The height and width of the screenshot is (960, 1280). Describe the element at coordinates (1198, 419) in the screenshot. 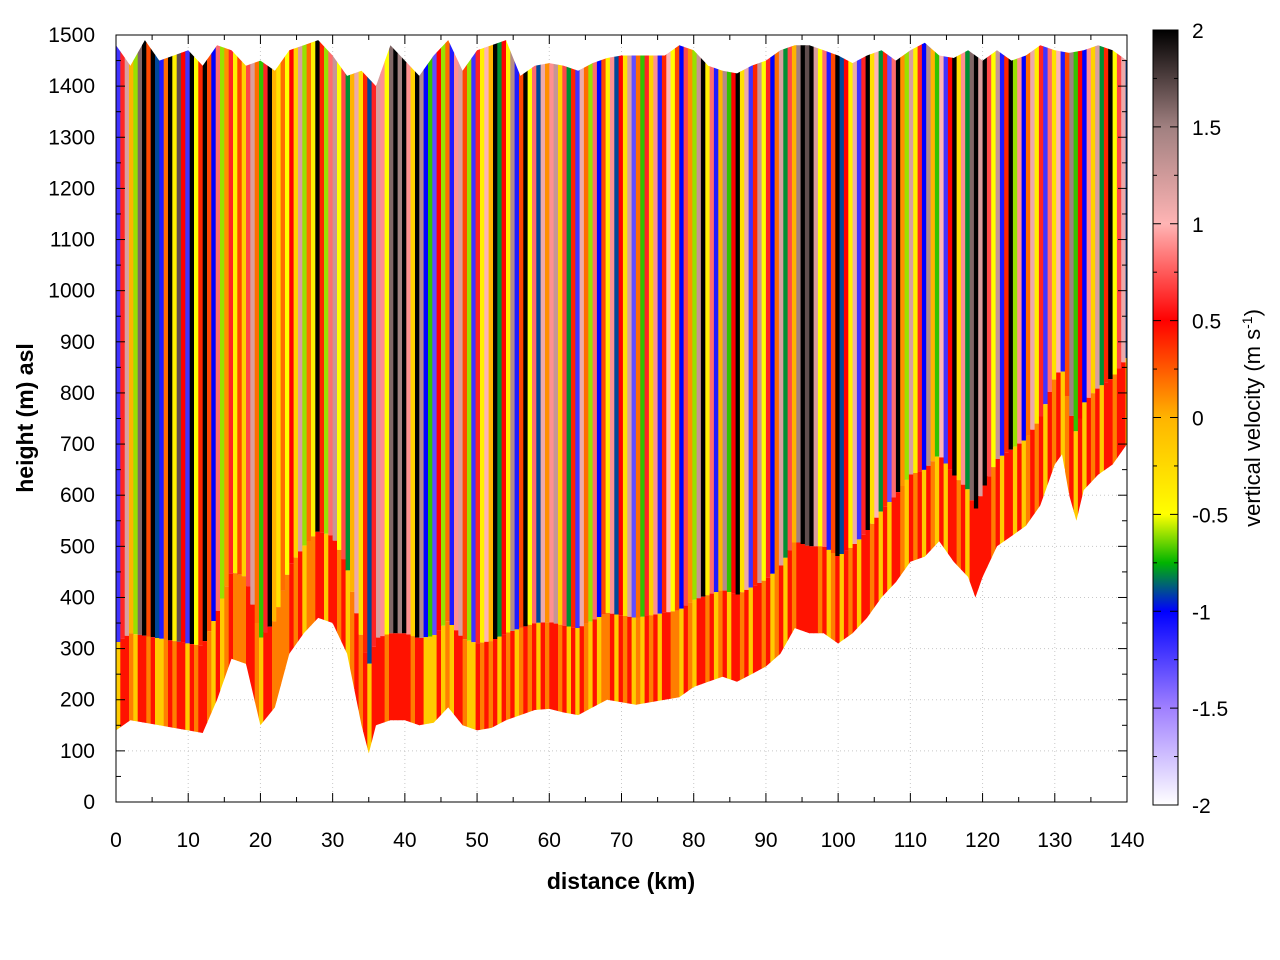

I see `colorbar-tick-label: 0` at that location.